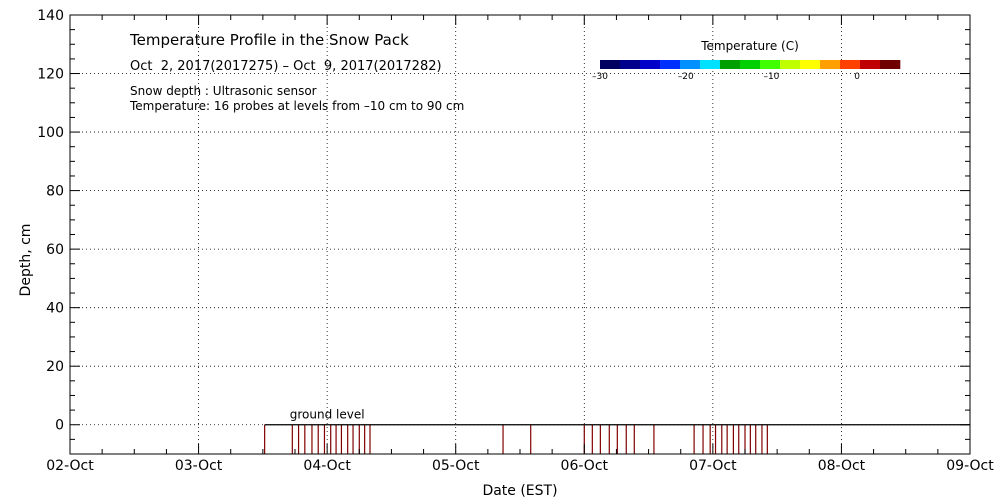 The image size is (1000, 500). I want to click on y-tick-label: 40, so click(55, 309).